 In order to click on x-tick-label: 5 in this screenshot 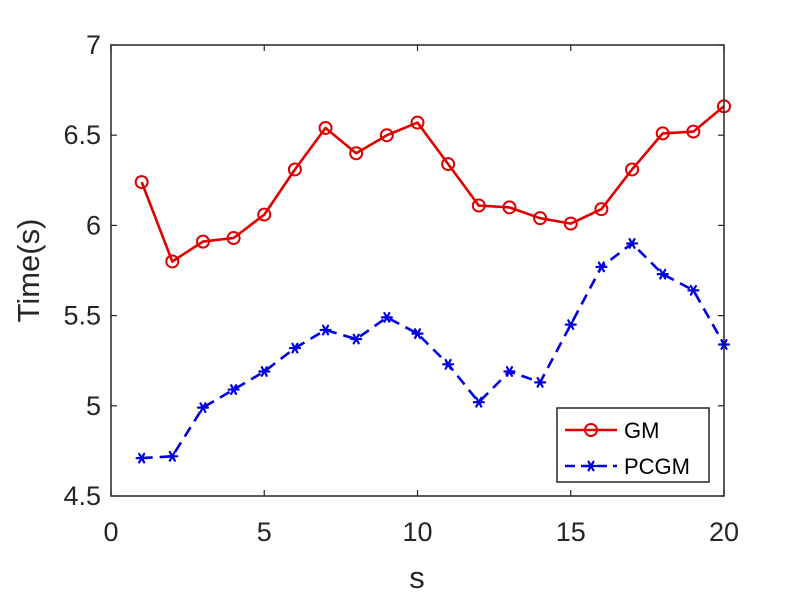, I will do `click(264, 532)`.